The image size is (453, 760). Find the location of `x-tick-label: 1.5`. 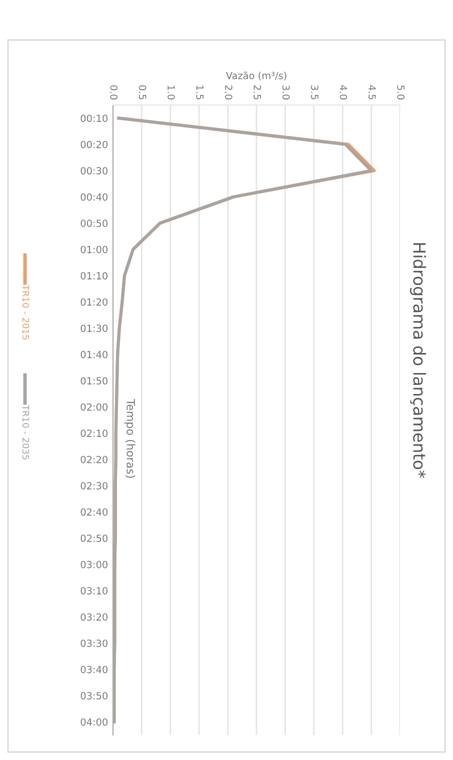

x-tick-label: 1.5 is located at coordinates (200, 93).